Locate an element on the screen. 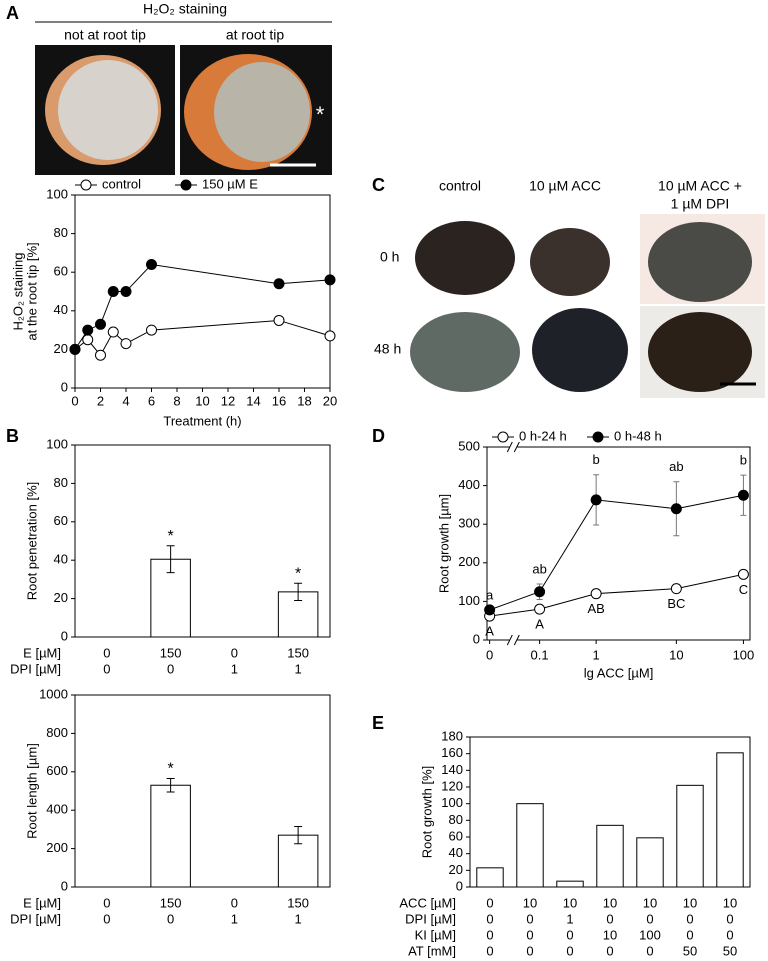  x-tick-label: 2 is located at coordinates (100, 400).